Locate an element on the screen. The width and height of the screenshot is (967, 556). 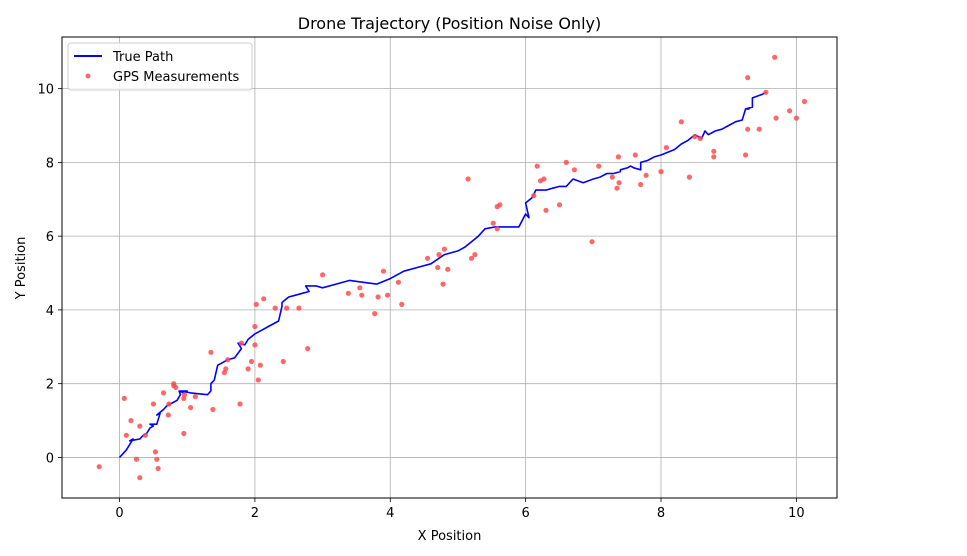
legend-box is located at coordinates (160, 66).